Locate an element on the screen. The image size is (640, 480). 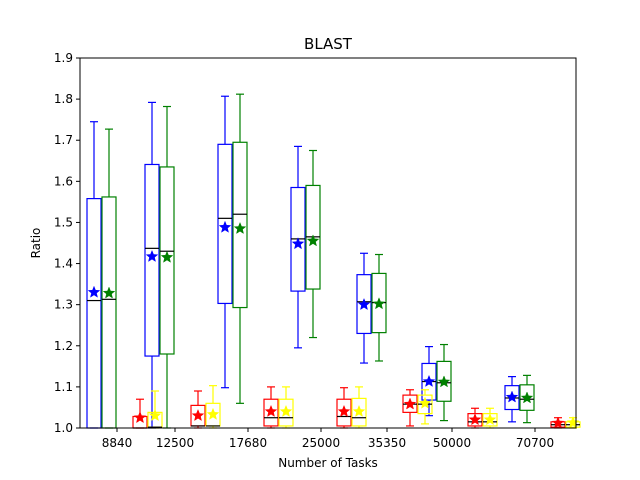
x-tick-label: 17680 is located at coordinates (248, 443).